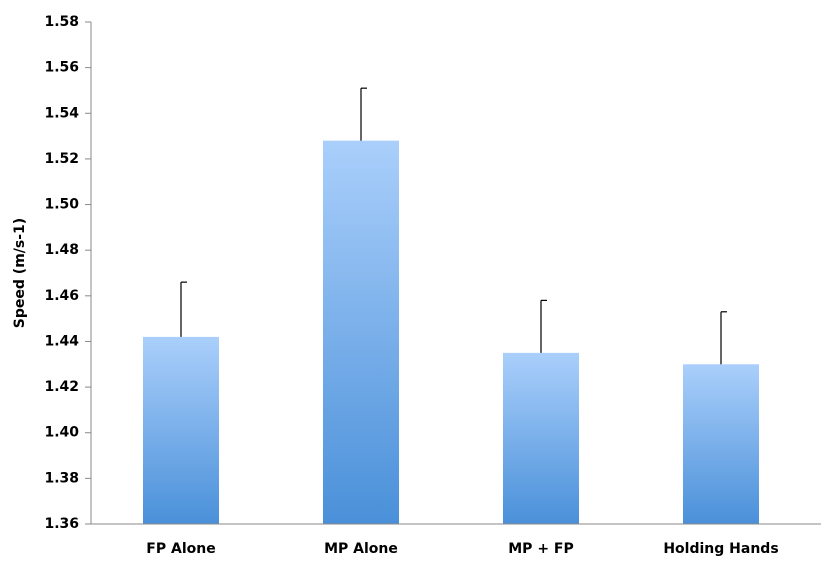  What do you see at coordinates (61, 524) in the screenshot?
I see `y-tick-label: 1.36` at bounding box center [61, 524].